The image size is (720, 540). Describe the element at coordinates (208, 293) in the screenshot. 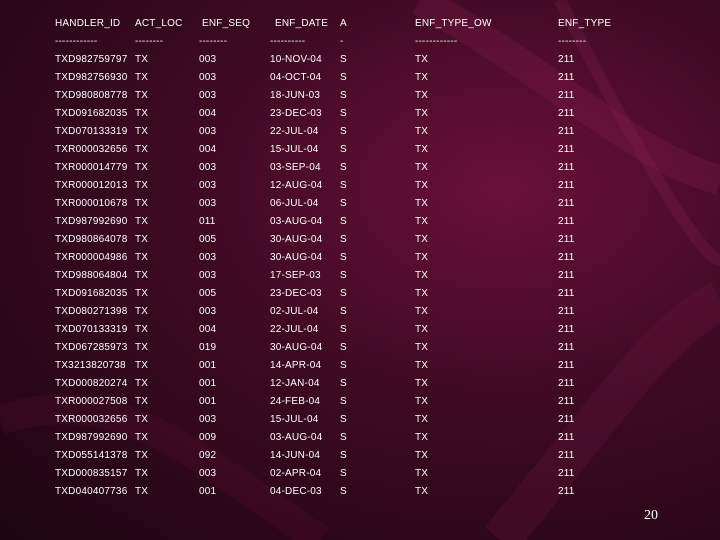

I see `cell-enf-seq: 005` at that location.